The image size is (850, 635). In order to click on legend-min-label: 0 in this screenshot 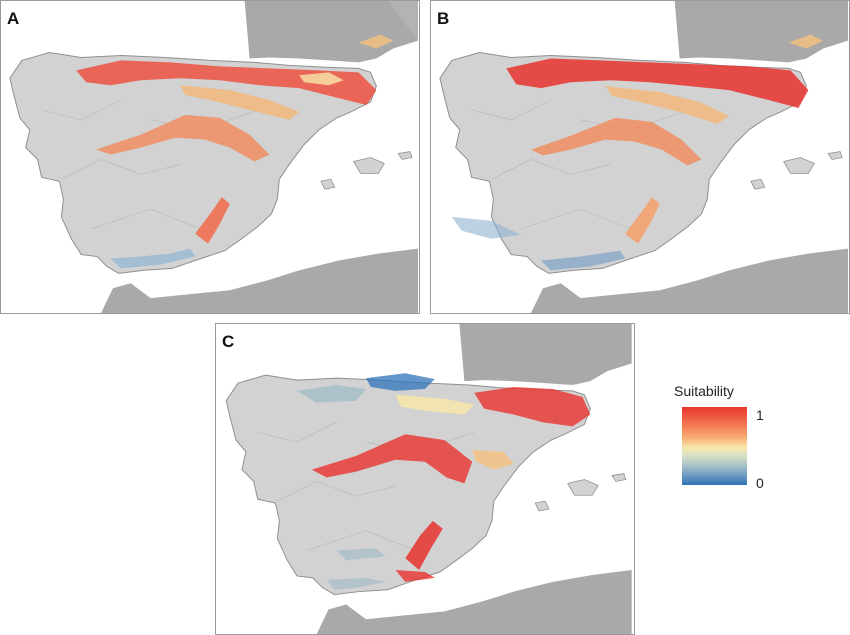, I will do `click(760, 483)`.